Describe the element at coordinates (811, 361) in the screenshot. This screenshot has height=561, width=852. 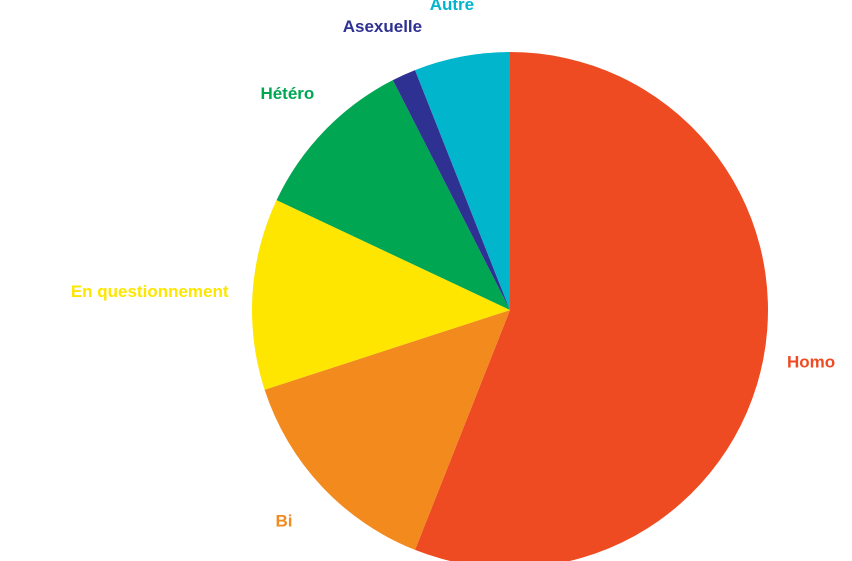
I see `slice-label: Homo` at that location.